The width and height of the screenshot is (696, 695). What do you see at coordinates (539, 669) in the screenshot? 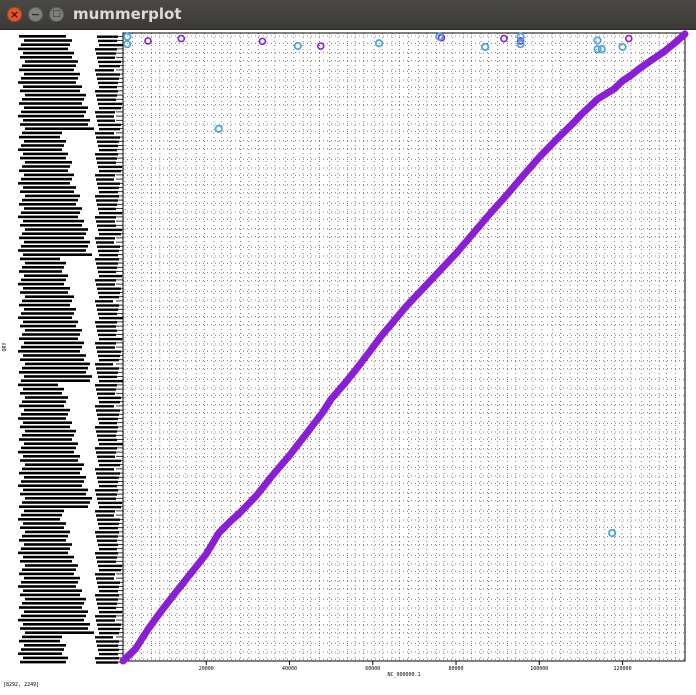
I see `x-tick-label: 100000` at bounding box center [539, 669].